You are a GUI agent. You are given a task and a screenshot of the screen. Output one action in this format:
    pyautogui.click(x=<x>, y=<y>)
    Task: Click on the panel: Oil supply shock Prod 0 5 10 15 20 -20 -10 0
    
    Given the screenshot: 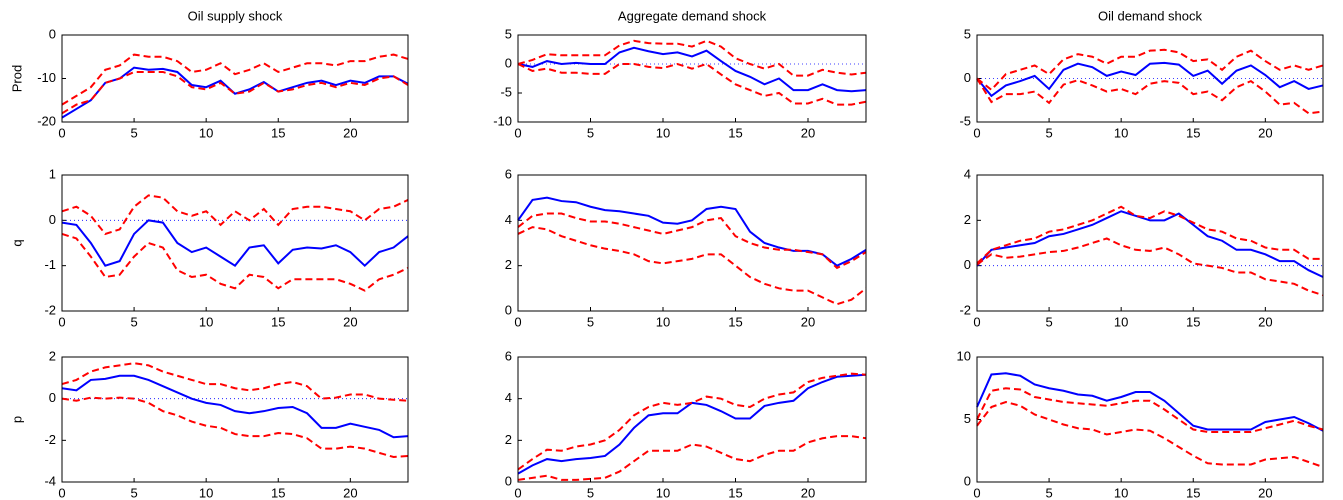 What is the action you would take?
    pyautogui.click(x=209, y=74)
    